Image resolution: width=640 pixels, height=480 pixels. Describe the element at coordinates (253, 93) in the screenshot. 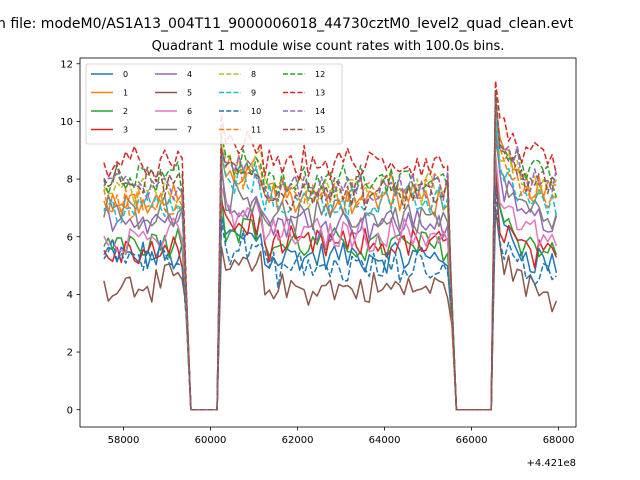

I see `legend-label-9: 9` at that location.